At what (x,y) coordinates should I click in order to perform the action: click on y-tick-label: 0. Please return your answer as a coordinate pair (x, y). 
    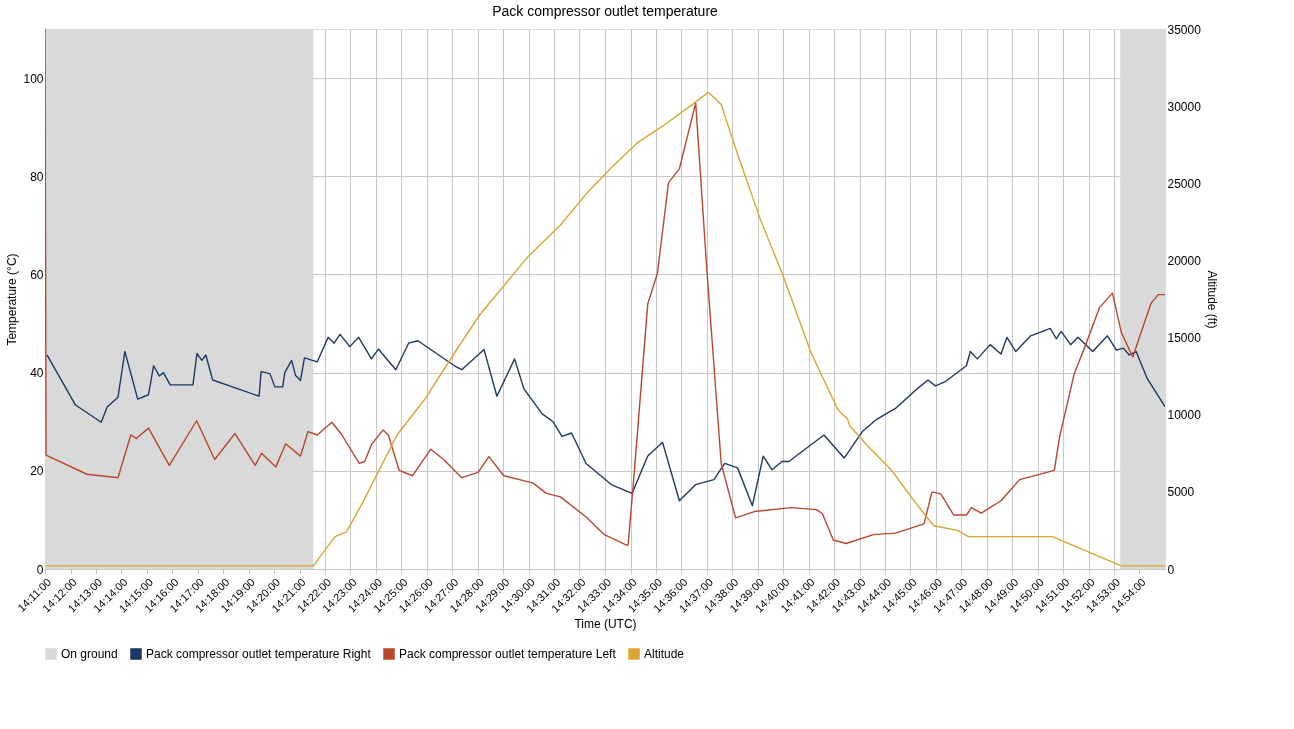
    Looking at the image, I should click on (40, 569).